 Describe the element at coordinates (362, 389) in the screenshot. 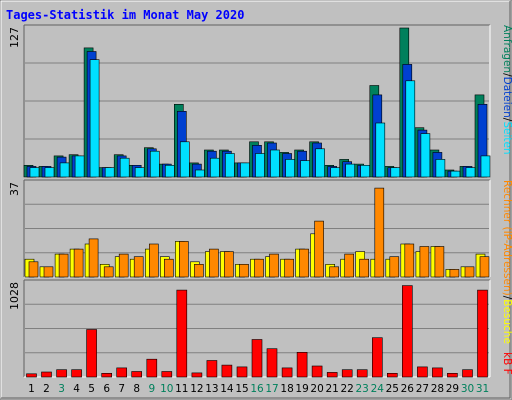

I see `x-tick-label: 23` at that location.